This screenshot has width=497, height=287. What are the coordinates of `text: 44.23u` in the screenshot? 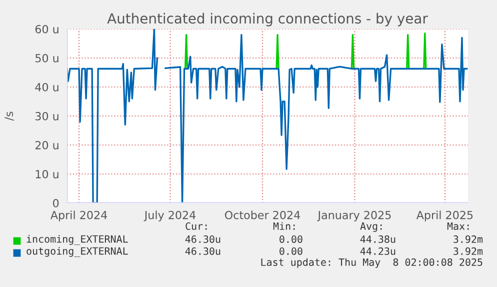 It's located at (378, 251).